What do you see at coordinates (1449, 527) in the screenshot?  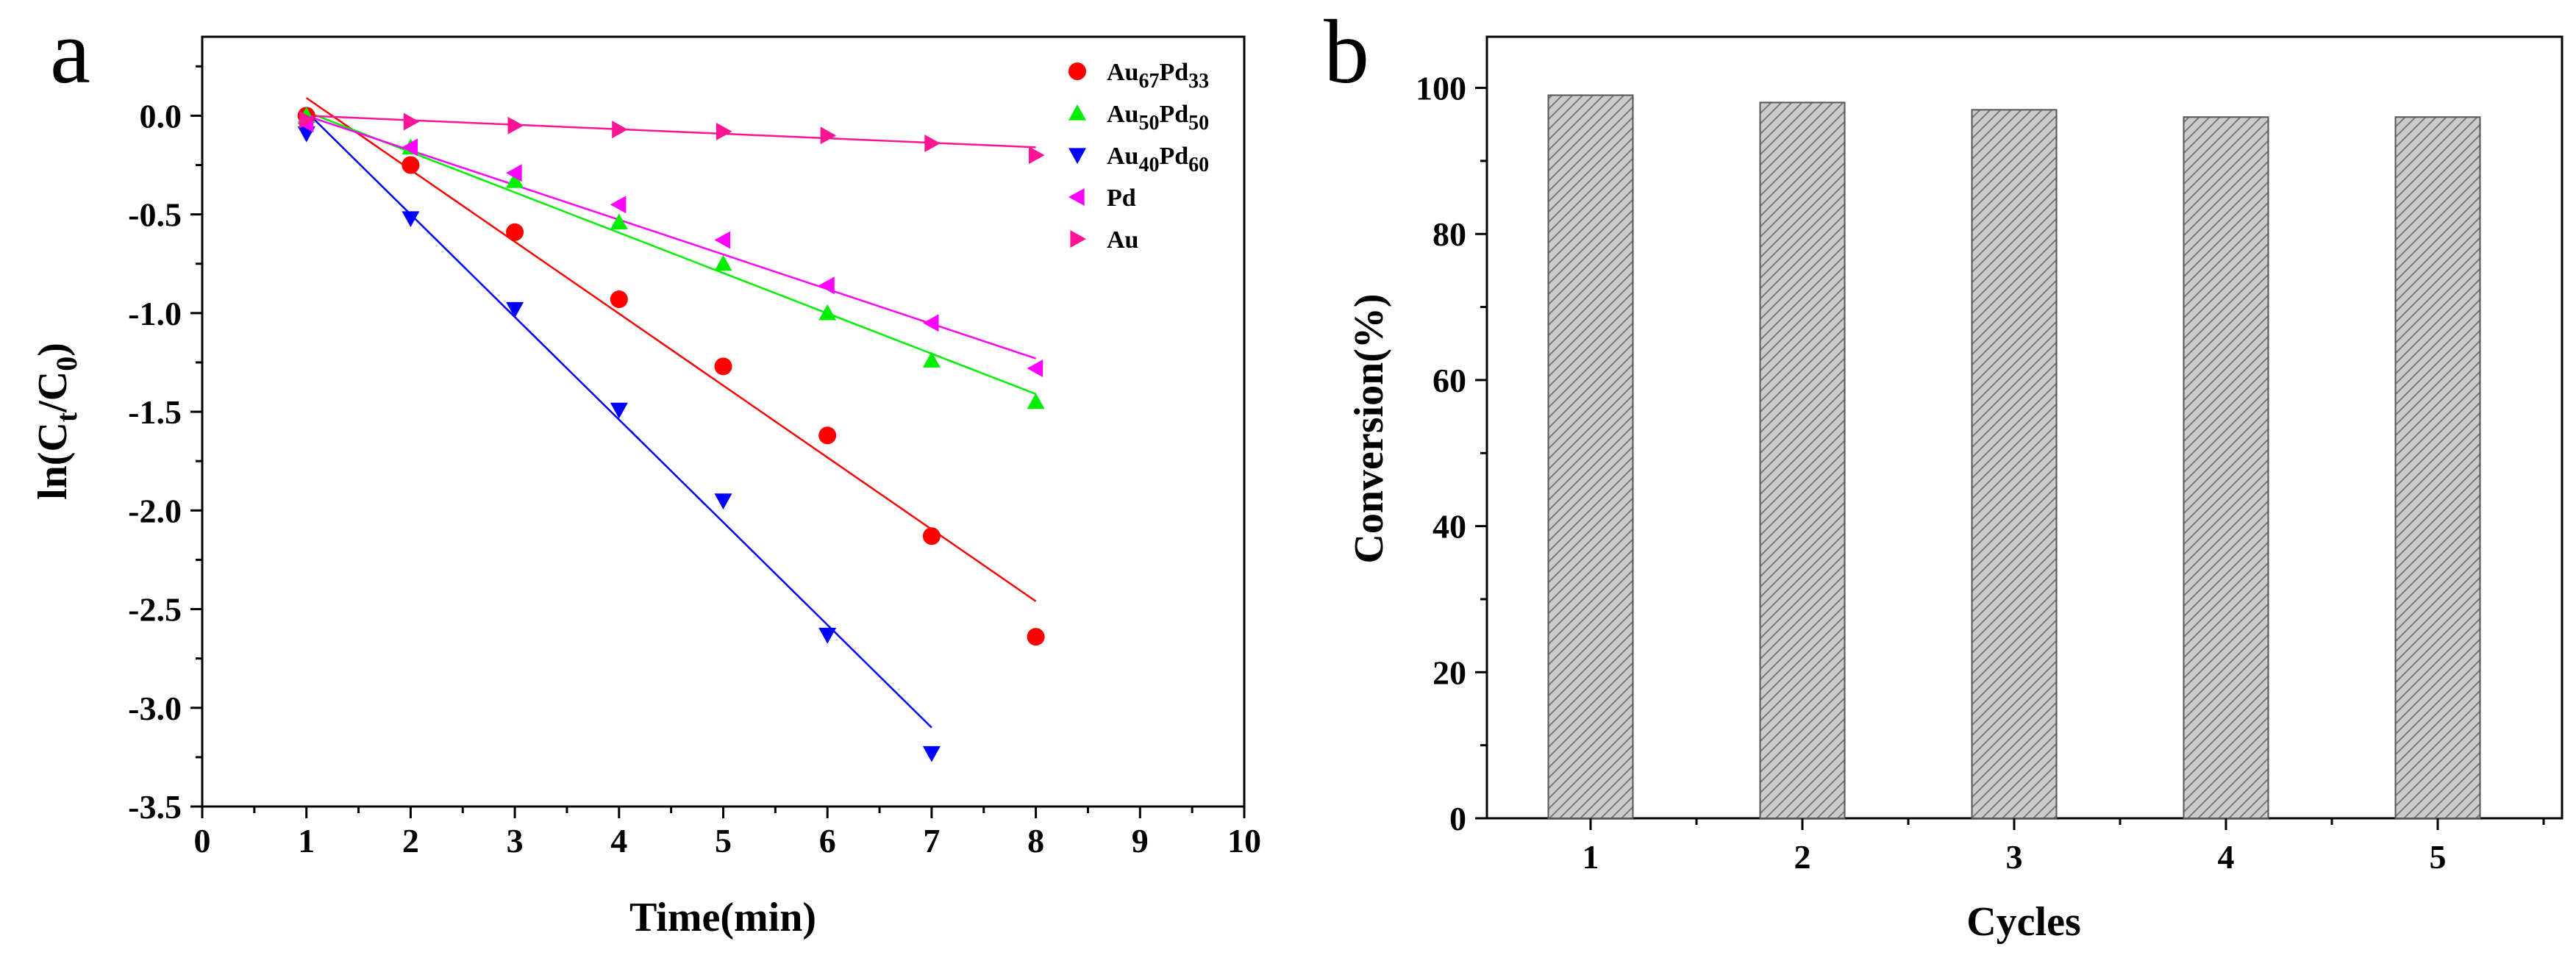 I see `y-tick-label: 40` at bounding box center [1449, 527].